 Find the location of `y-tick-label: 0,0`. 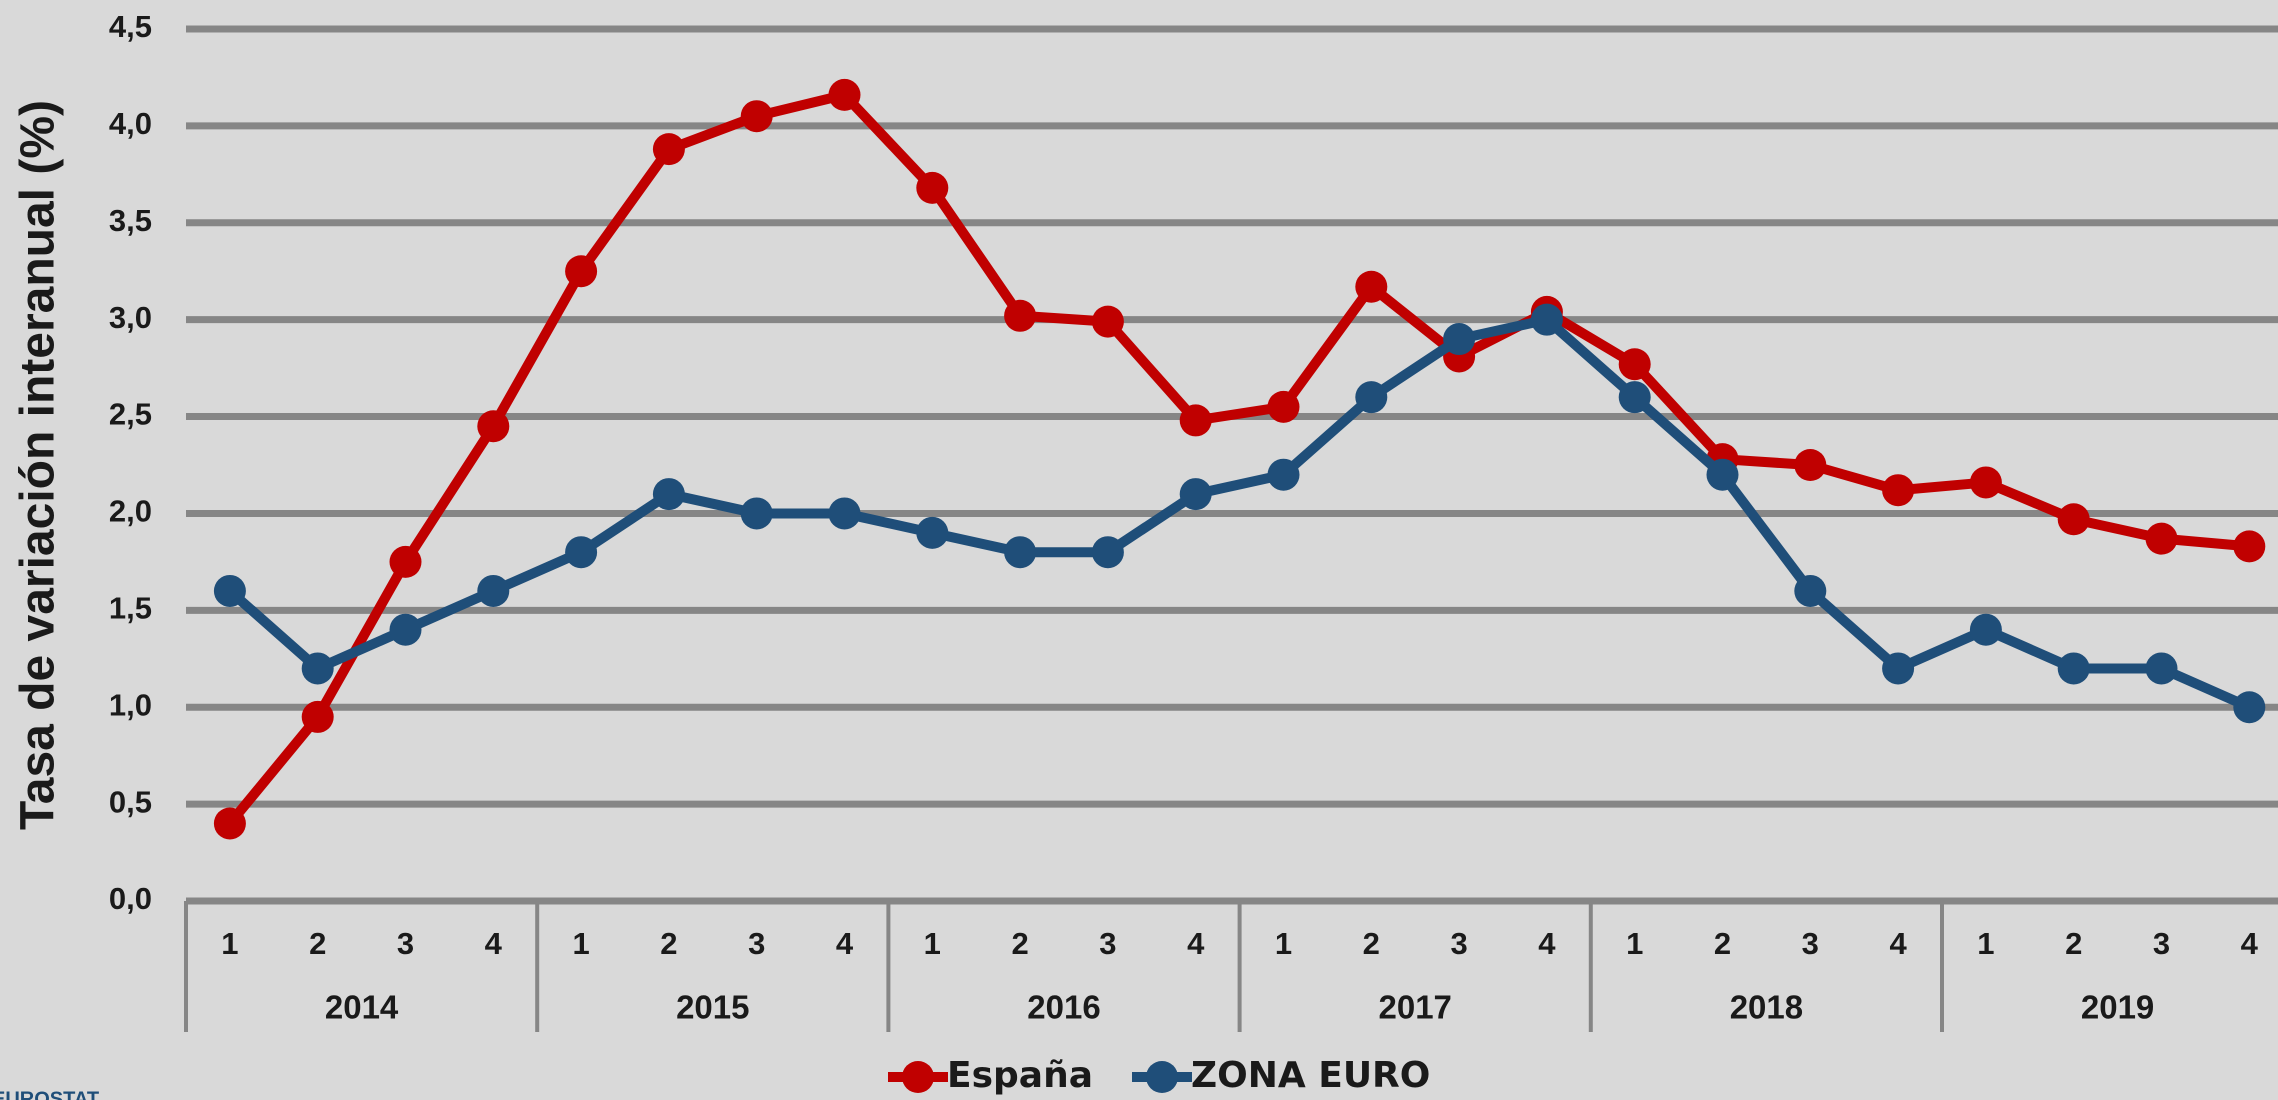

y-tick-label: 0,0 is located at coordinates (130, 898).